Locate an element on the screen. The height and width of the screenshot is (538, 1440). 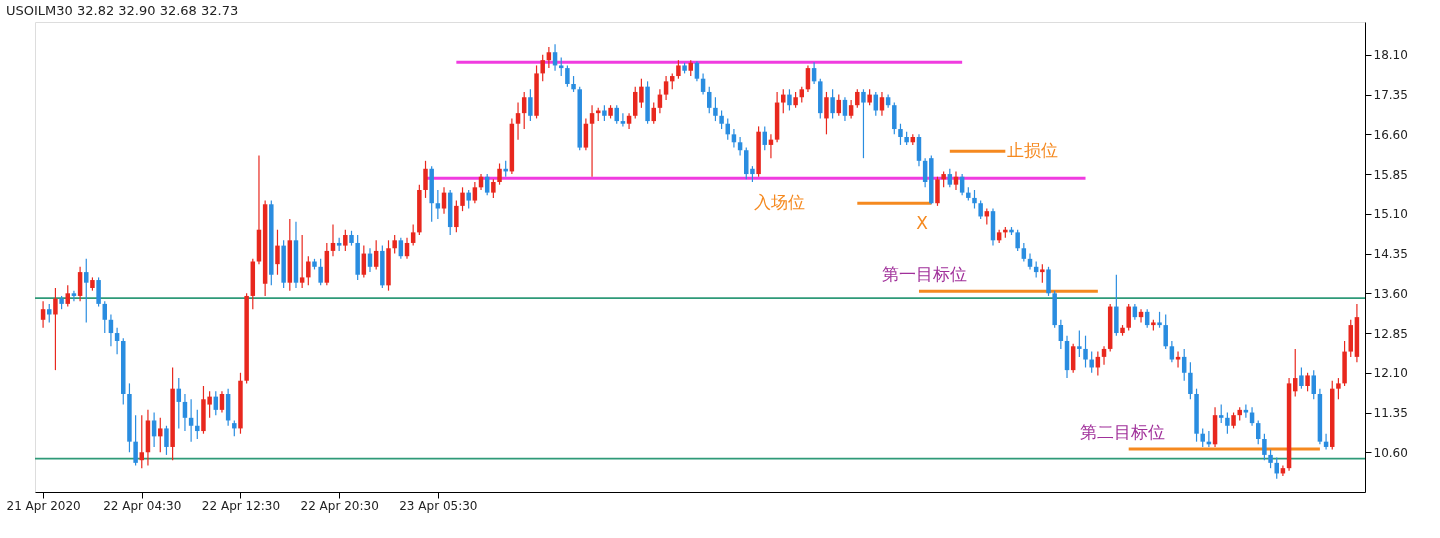
y-tick-label: 15.10 is located at coordinates (1390, 214).